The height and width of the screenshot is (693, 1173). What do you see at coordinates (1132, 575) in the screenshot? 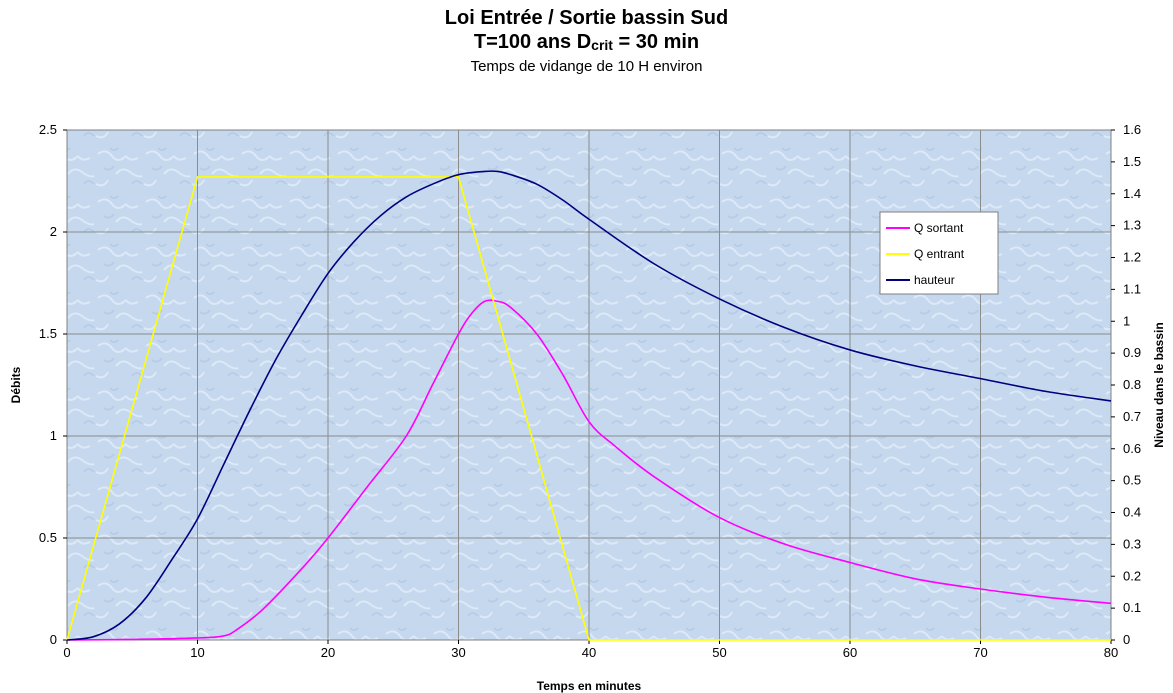
I see `y2-tick-label: 0.2` at bounding box center [1132, 575].